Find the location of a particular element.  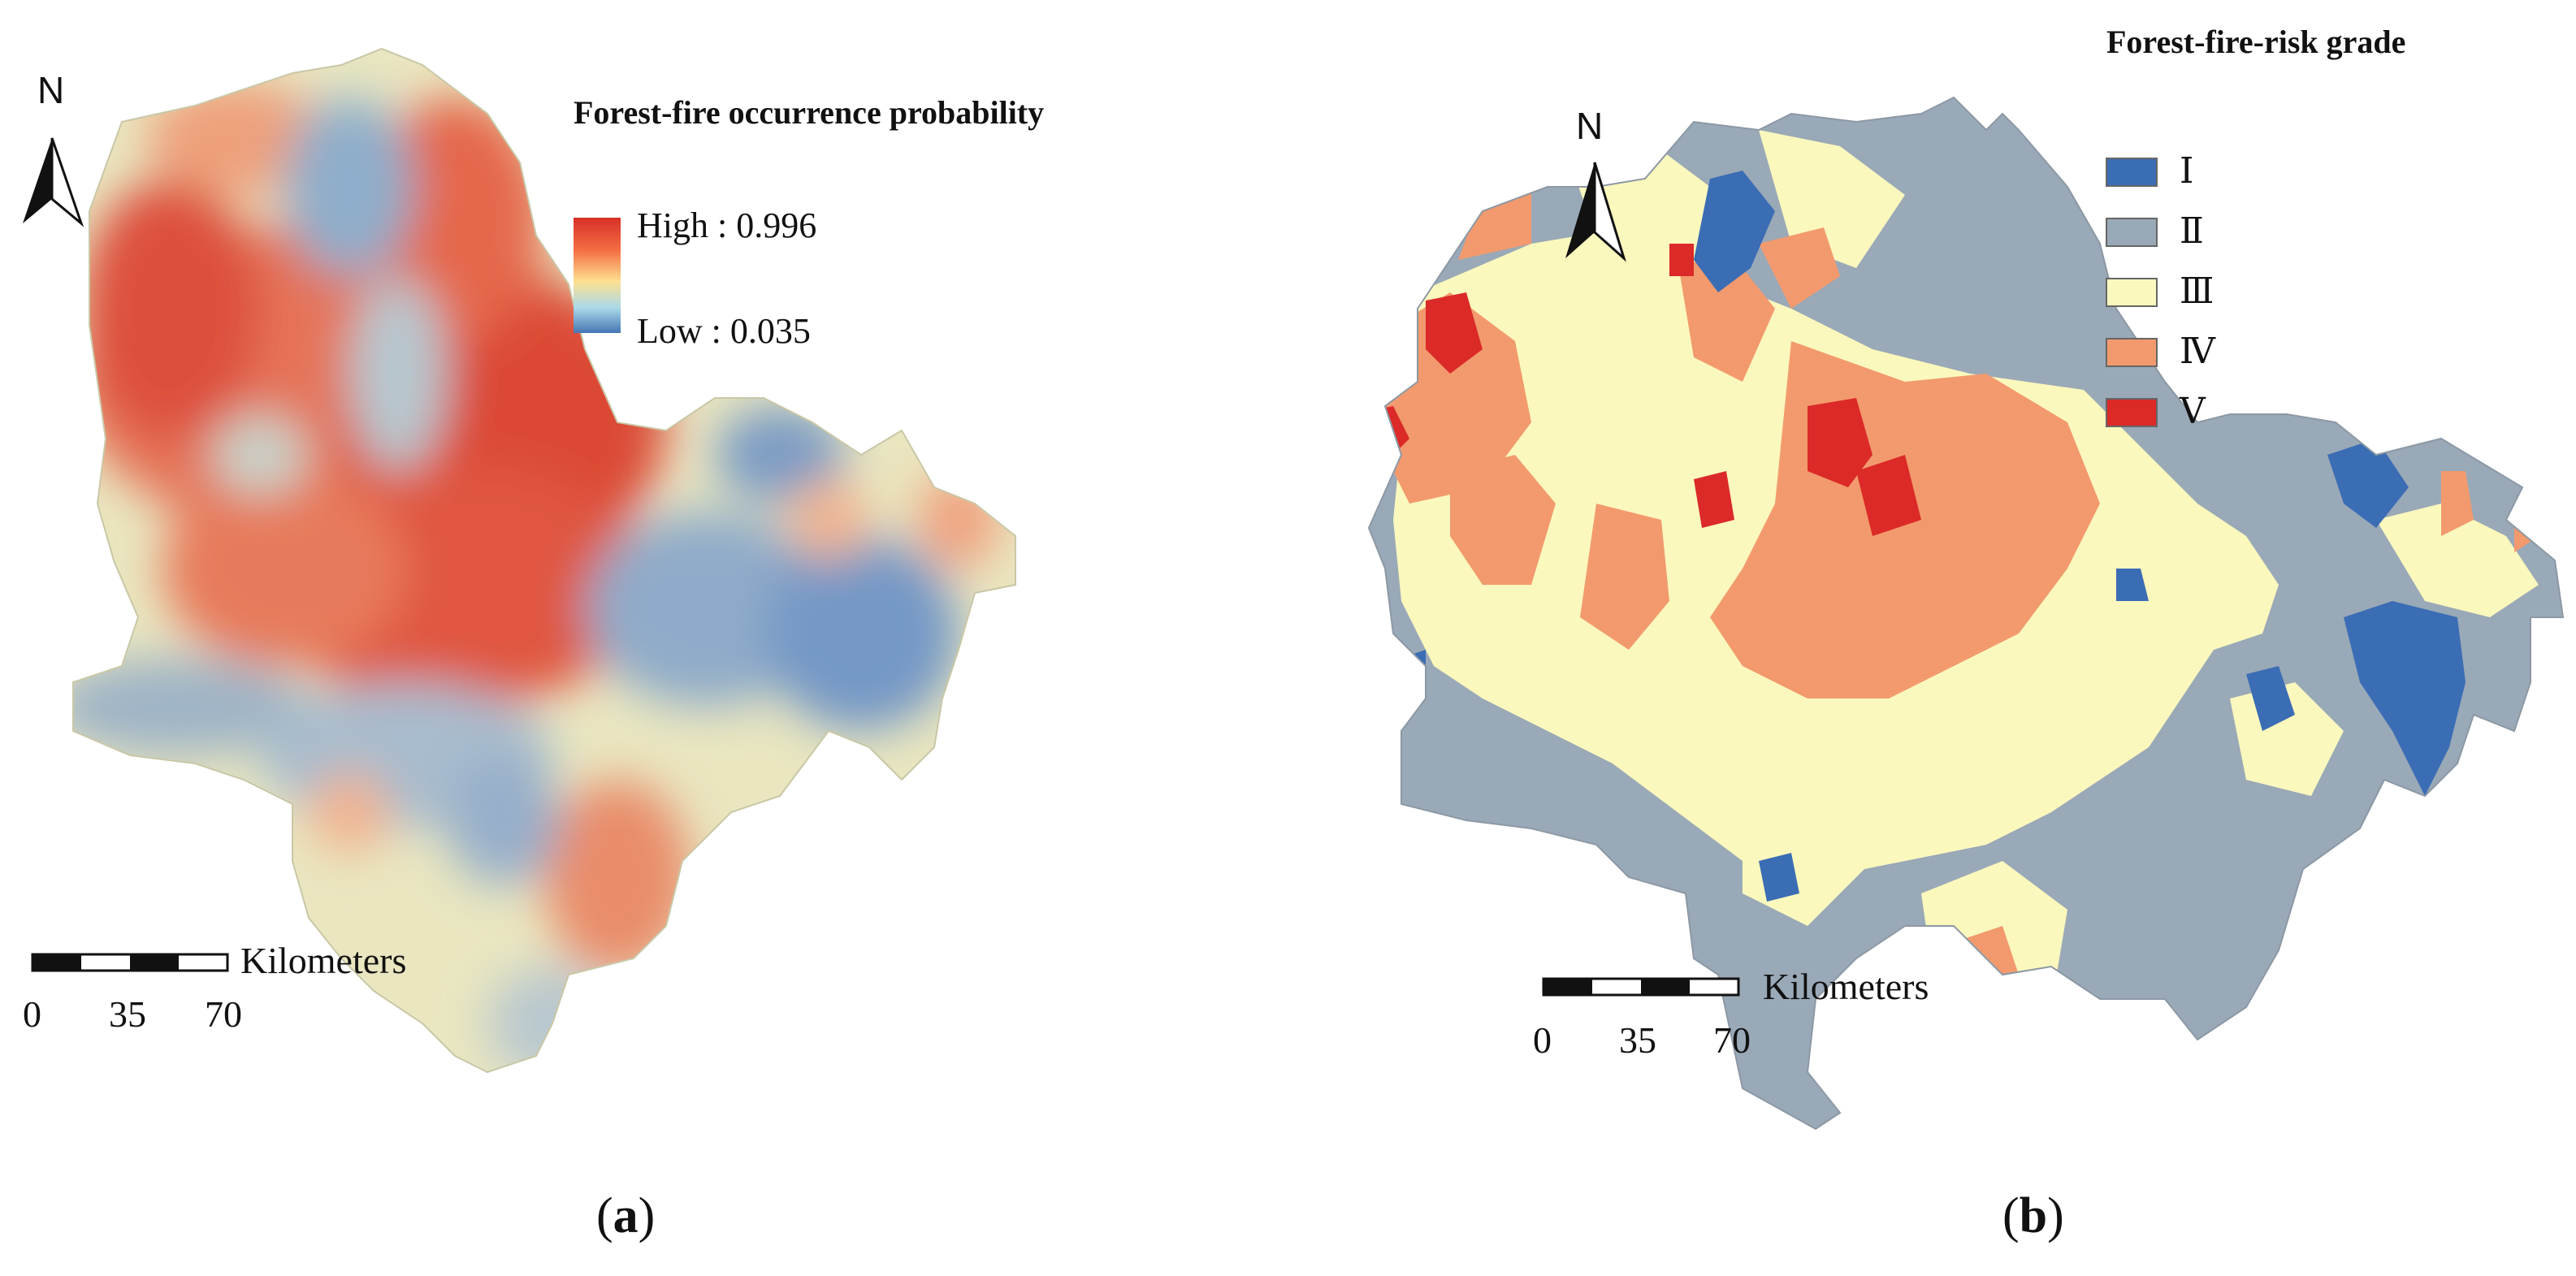

risk-legend-swatches is located at coordinates (2132, 292).